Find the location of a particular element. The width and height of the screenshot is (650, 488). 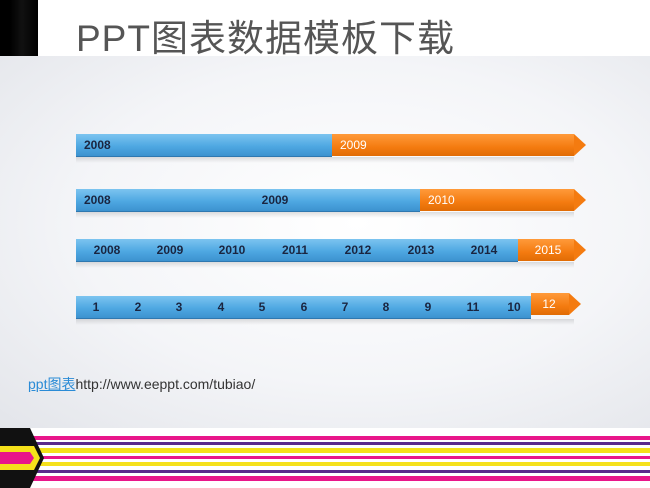

timeline-4-label: 8 is located at coordinates (386, 307).